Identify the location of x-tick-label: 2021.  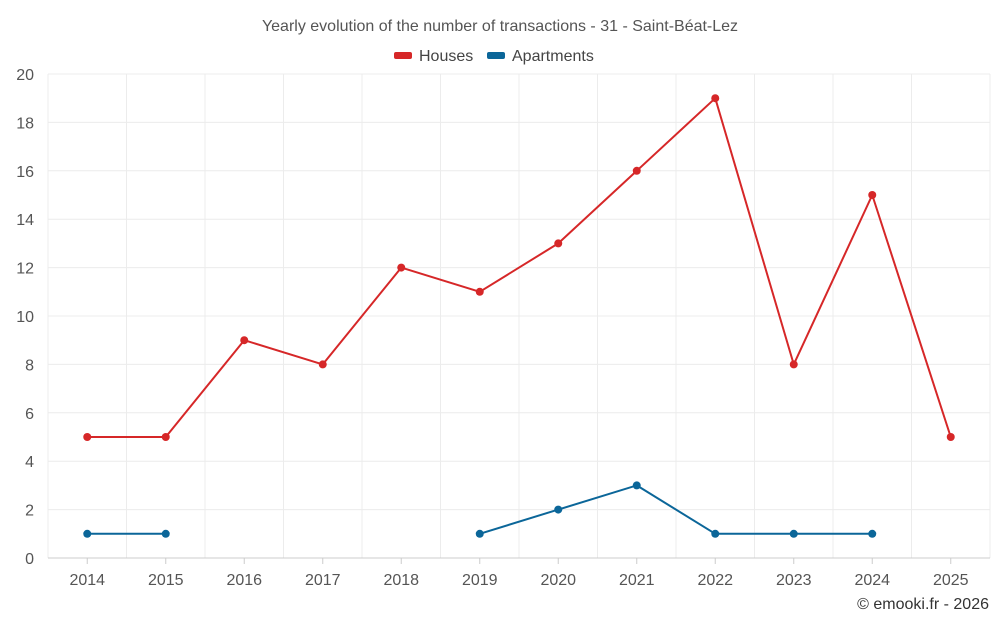
(637, 580).